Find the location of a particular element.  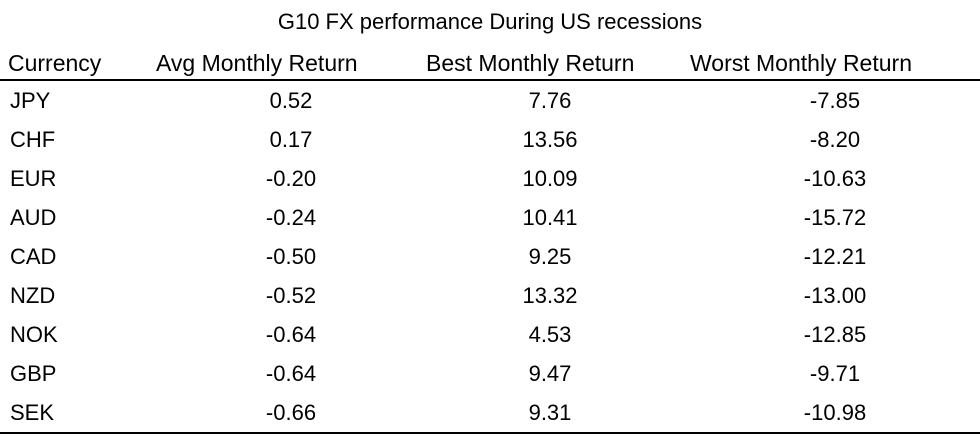

currency-cell: EUR is located at coordinates (33, 178).